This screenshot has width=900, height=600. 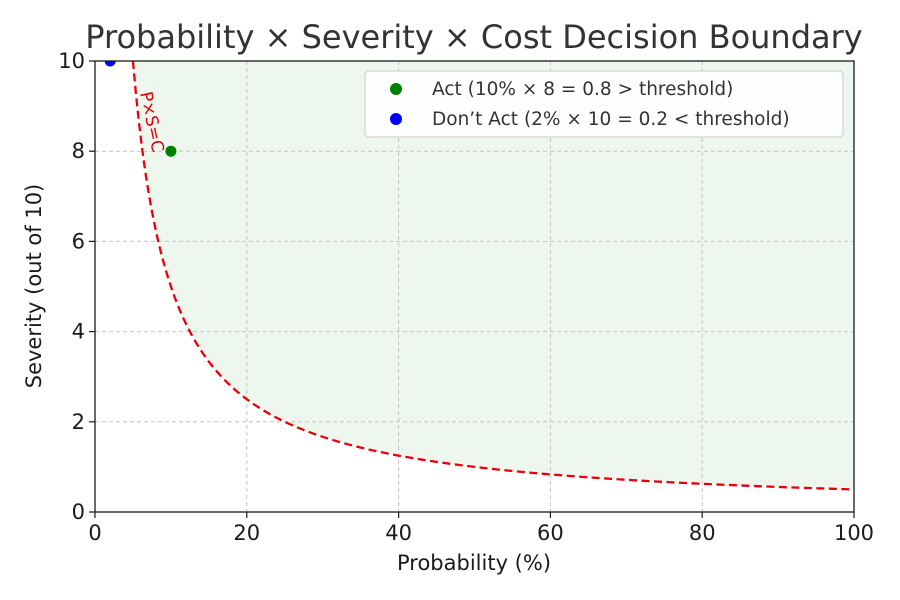 I want to click on x-tick-label: 60, so click(x=550, y=533).